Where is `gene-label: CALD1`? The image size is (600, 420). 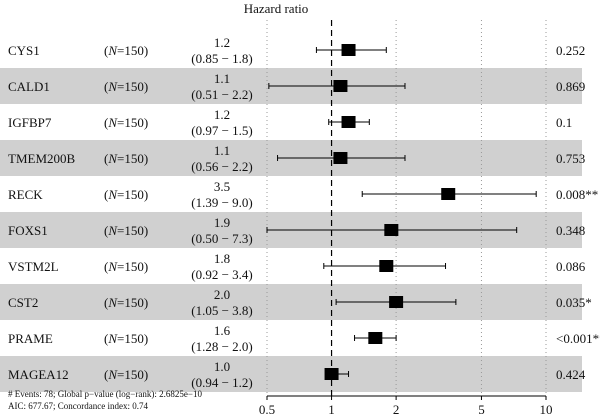
gene-label: CALD1 is located at coordinates (29, 86).